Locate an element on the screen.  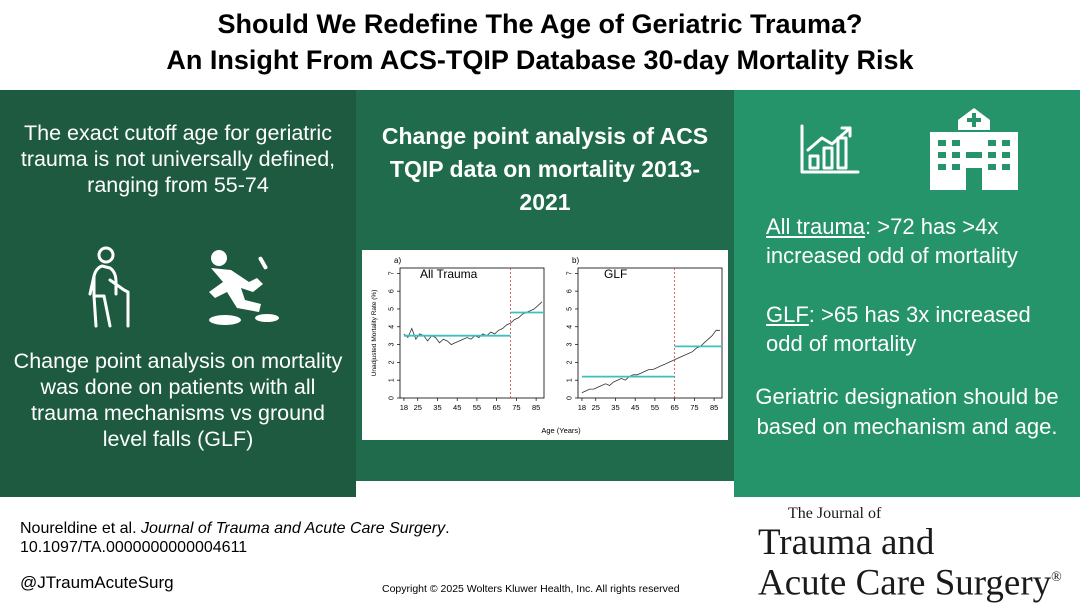
citation-journal: Journal of Trauma and Acute Care Surgery is located at coordinates (293, 528).